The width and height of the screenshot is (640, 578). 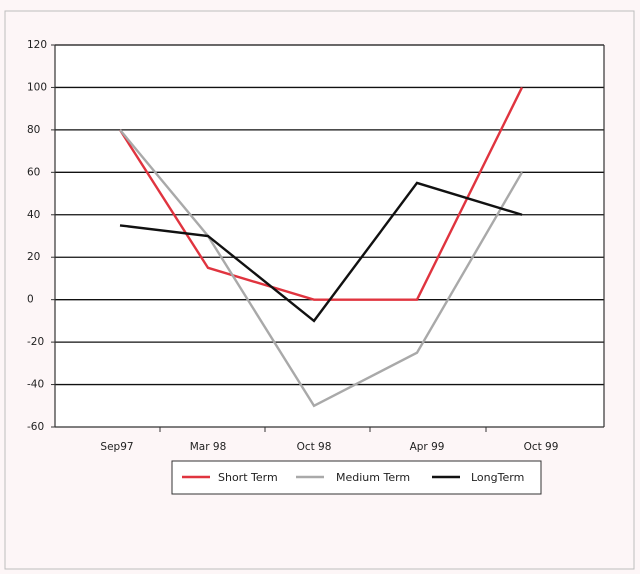 I want to click on legend: Short Term Medium Term LongTerm, so click(x=356, y=477).